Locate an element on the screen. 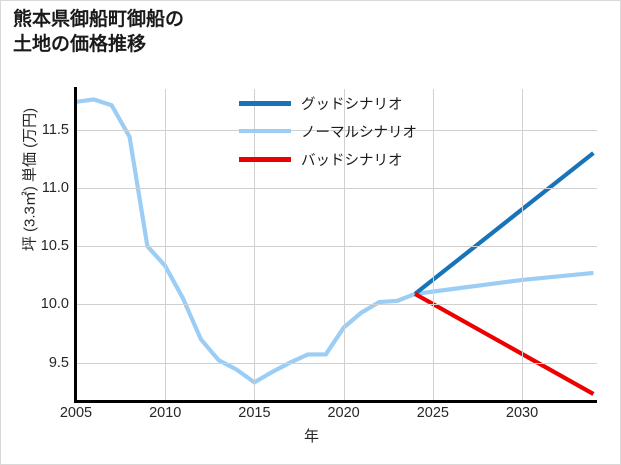 The image size is (621, 465). legend-swatch-good is located at coordinates (265, 103).